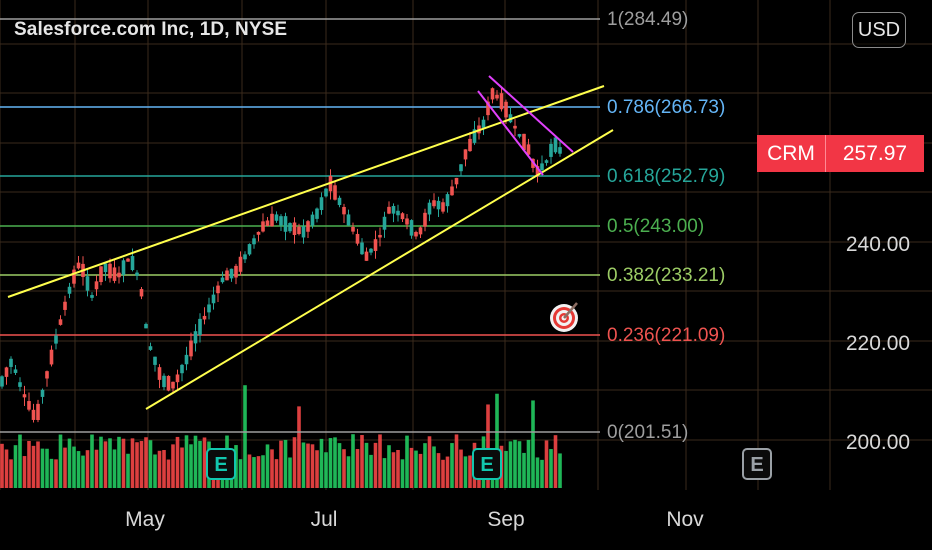 The width and height of the screenshot is (932, 550). What do you see at coordinates (666, 176) in the screenshot?
I see `fib-label: 0.618(252.79)` at bounding box center [666, 176].